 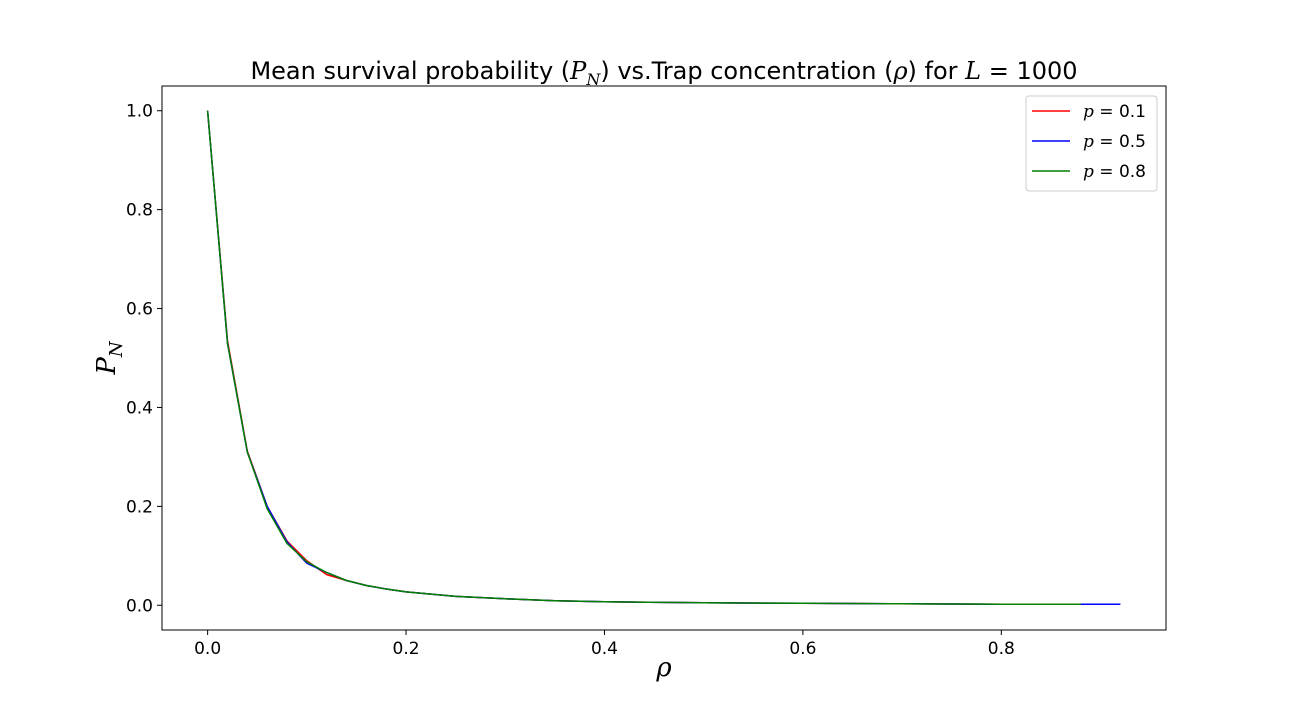 What do you see at coordinates (593, 79) in the screenshot?
I see `title-p-subscript: N` at bounding box center [593, 79].